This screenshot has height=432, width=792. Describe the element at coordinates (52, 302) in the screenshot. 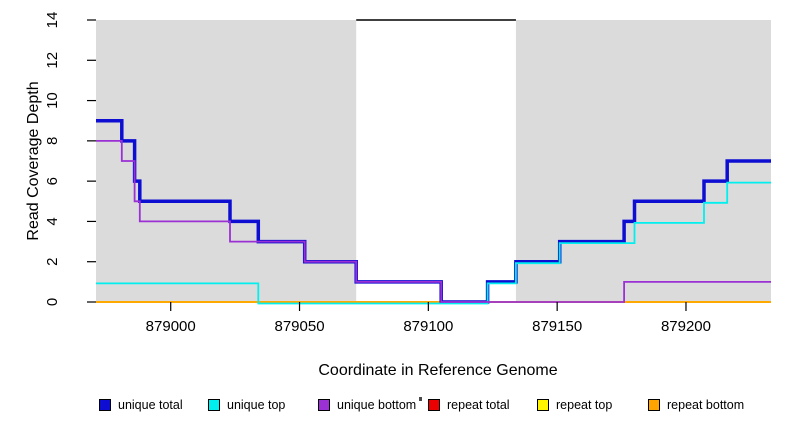

I see `y-tick-label: 0` at that location.